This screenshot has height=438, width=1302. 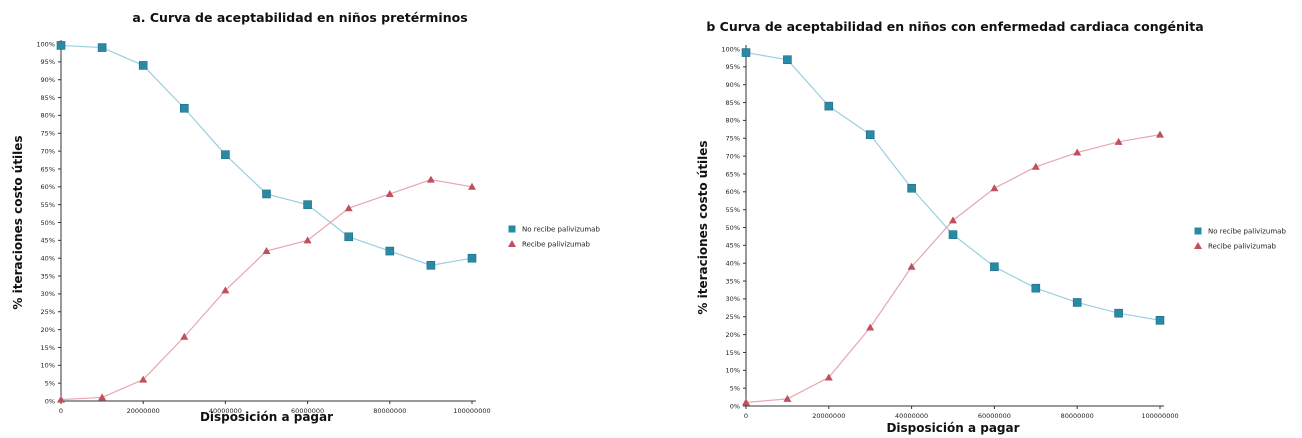 I want to click on y-tick-label: 15%, so click(x=733, y=353).